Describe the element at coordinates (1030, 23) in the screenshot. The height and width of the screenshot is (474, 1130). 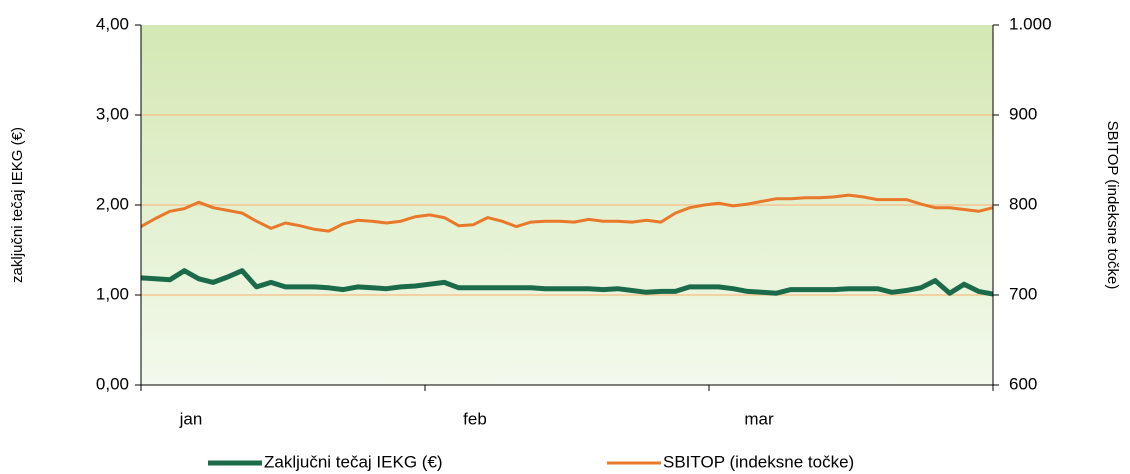
I see `y2-tick-label: 1.000` at that location.